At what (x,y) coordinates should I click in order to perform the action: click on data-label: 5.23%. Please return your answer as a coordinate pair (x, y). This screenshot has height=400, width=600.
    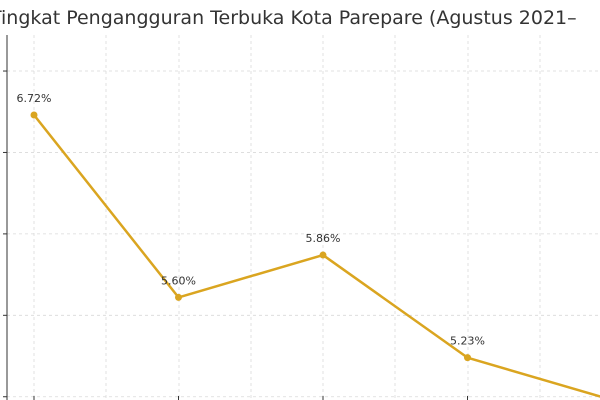
    Looking at the image, I should click on (467, 341).